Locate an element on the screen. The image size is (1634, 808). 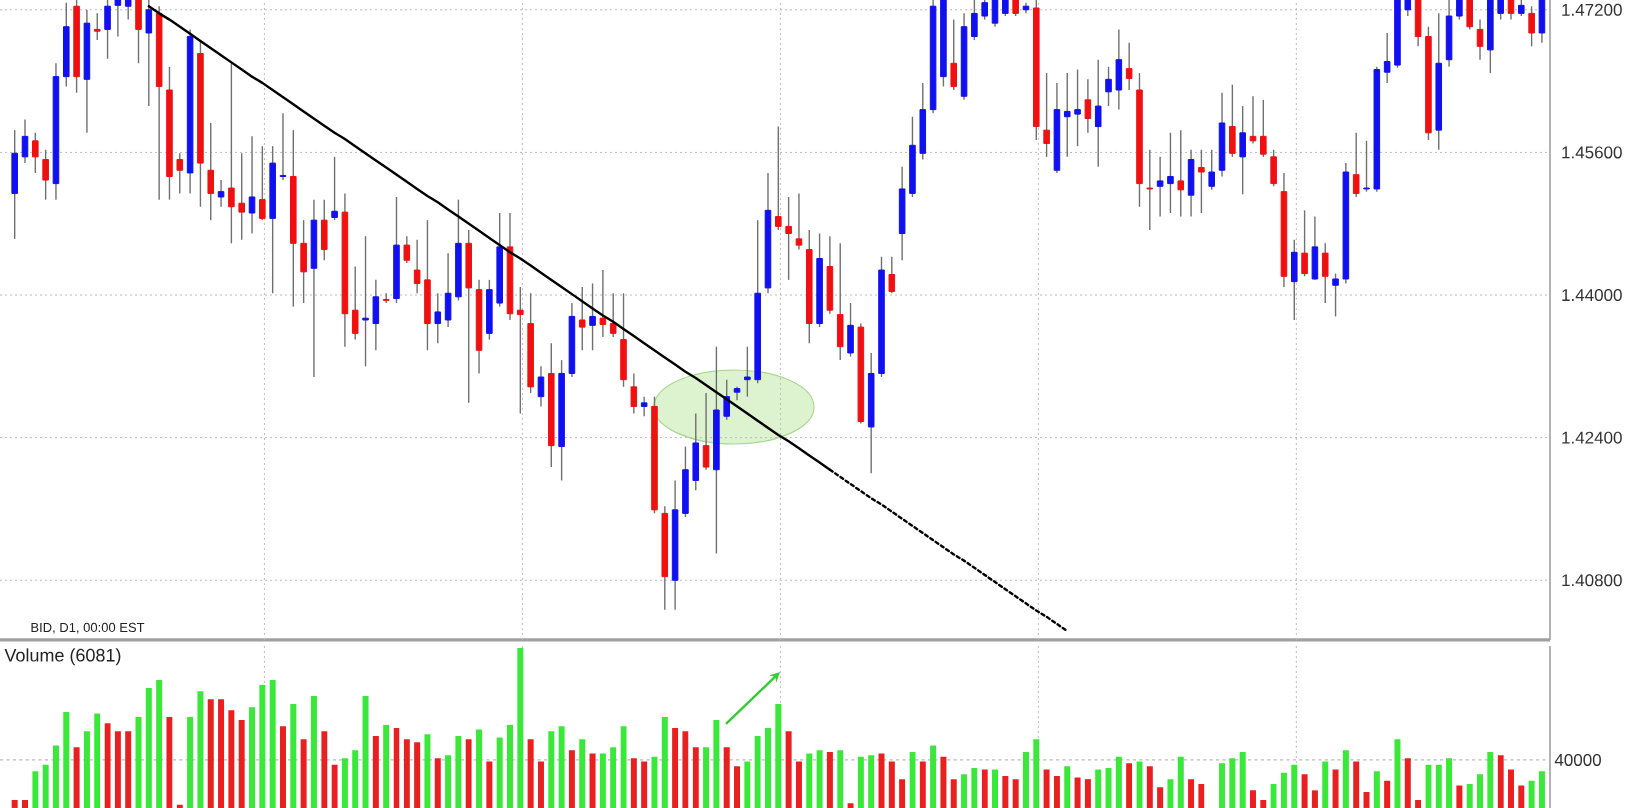
y-tick-label: 1.45600 is located at coordinates (1592, 152).